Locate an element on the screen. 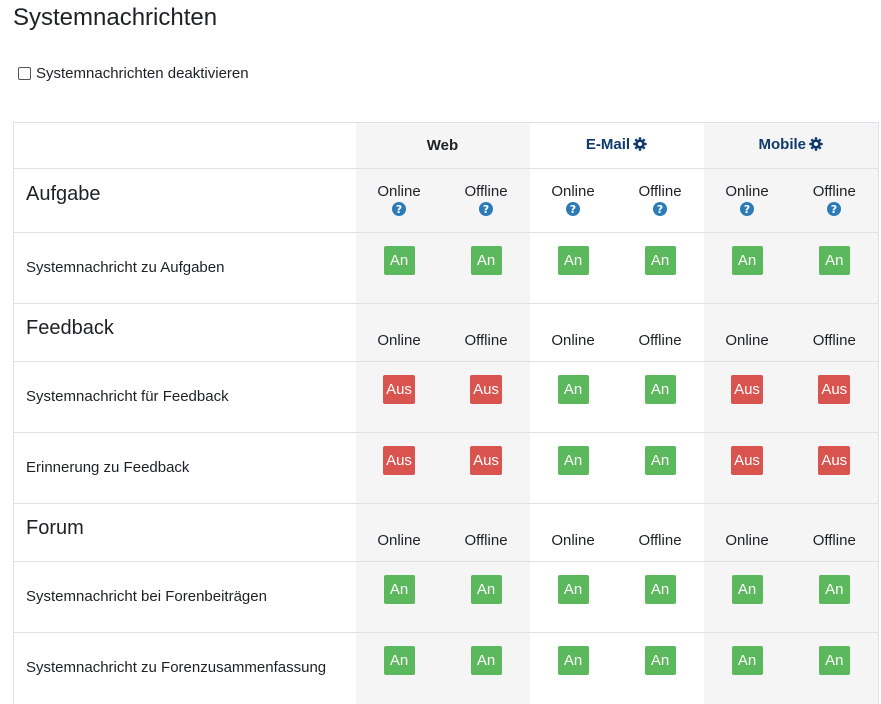 This screenshot has width=881, height=704. disable-notifications-checkbox is located at coordinates (24, 73).